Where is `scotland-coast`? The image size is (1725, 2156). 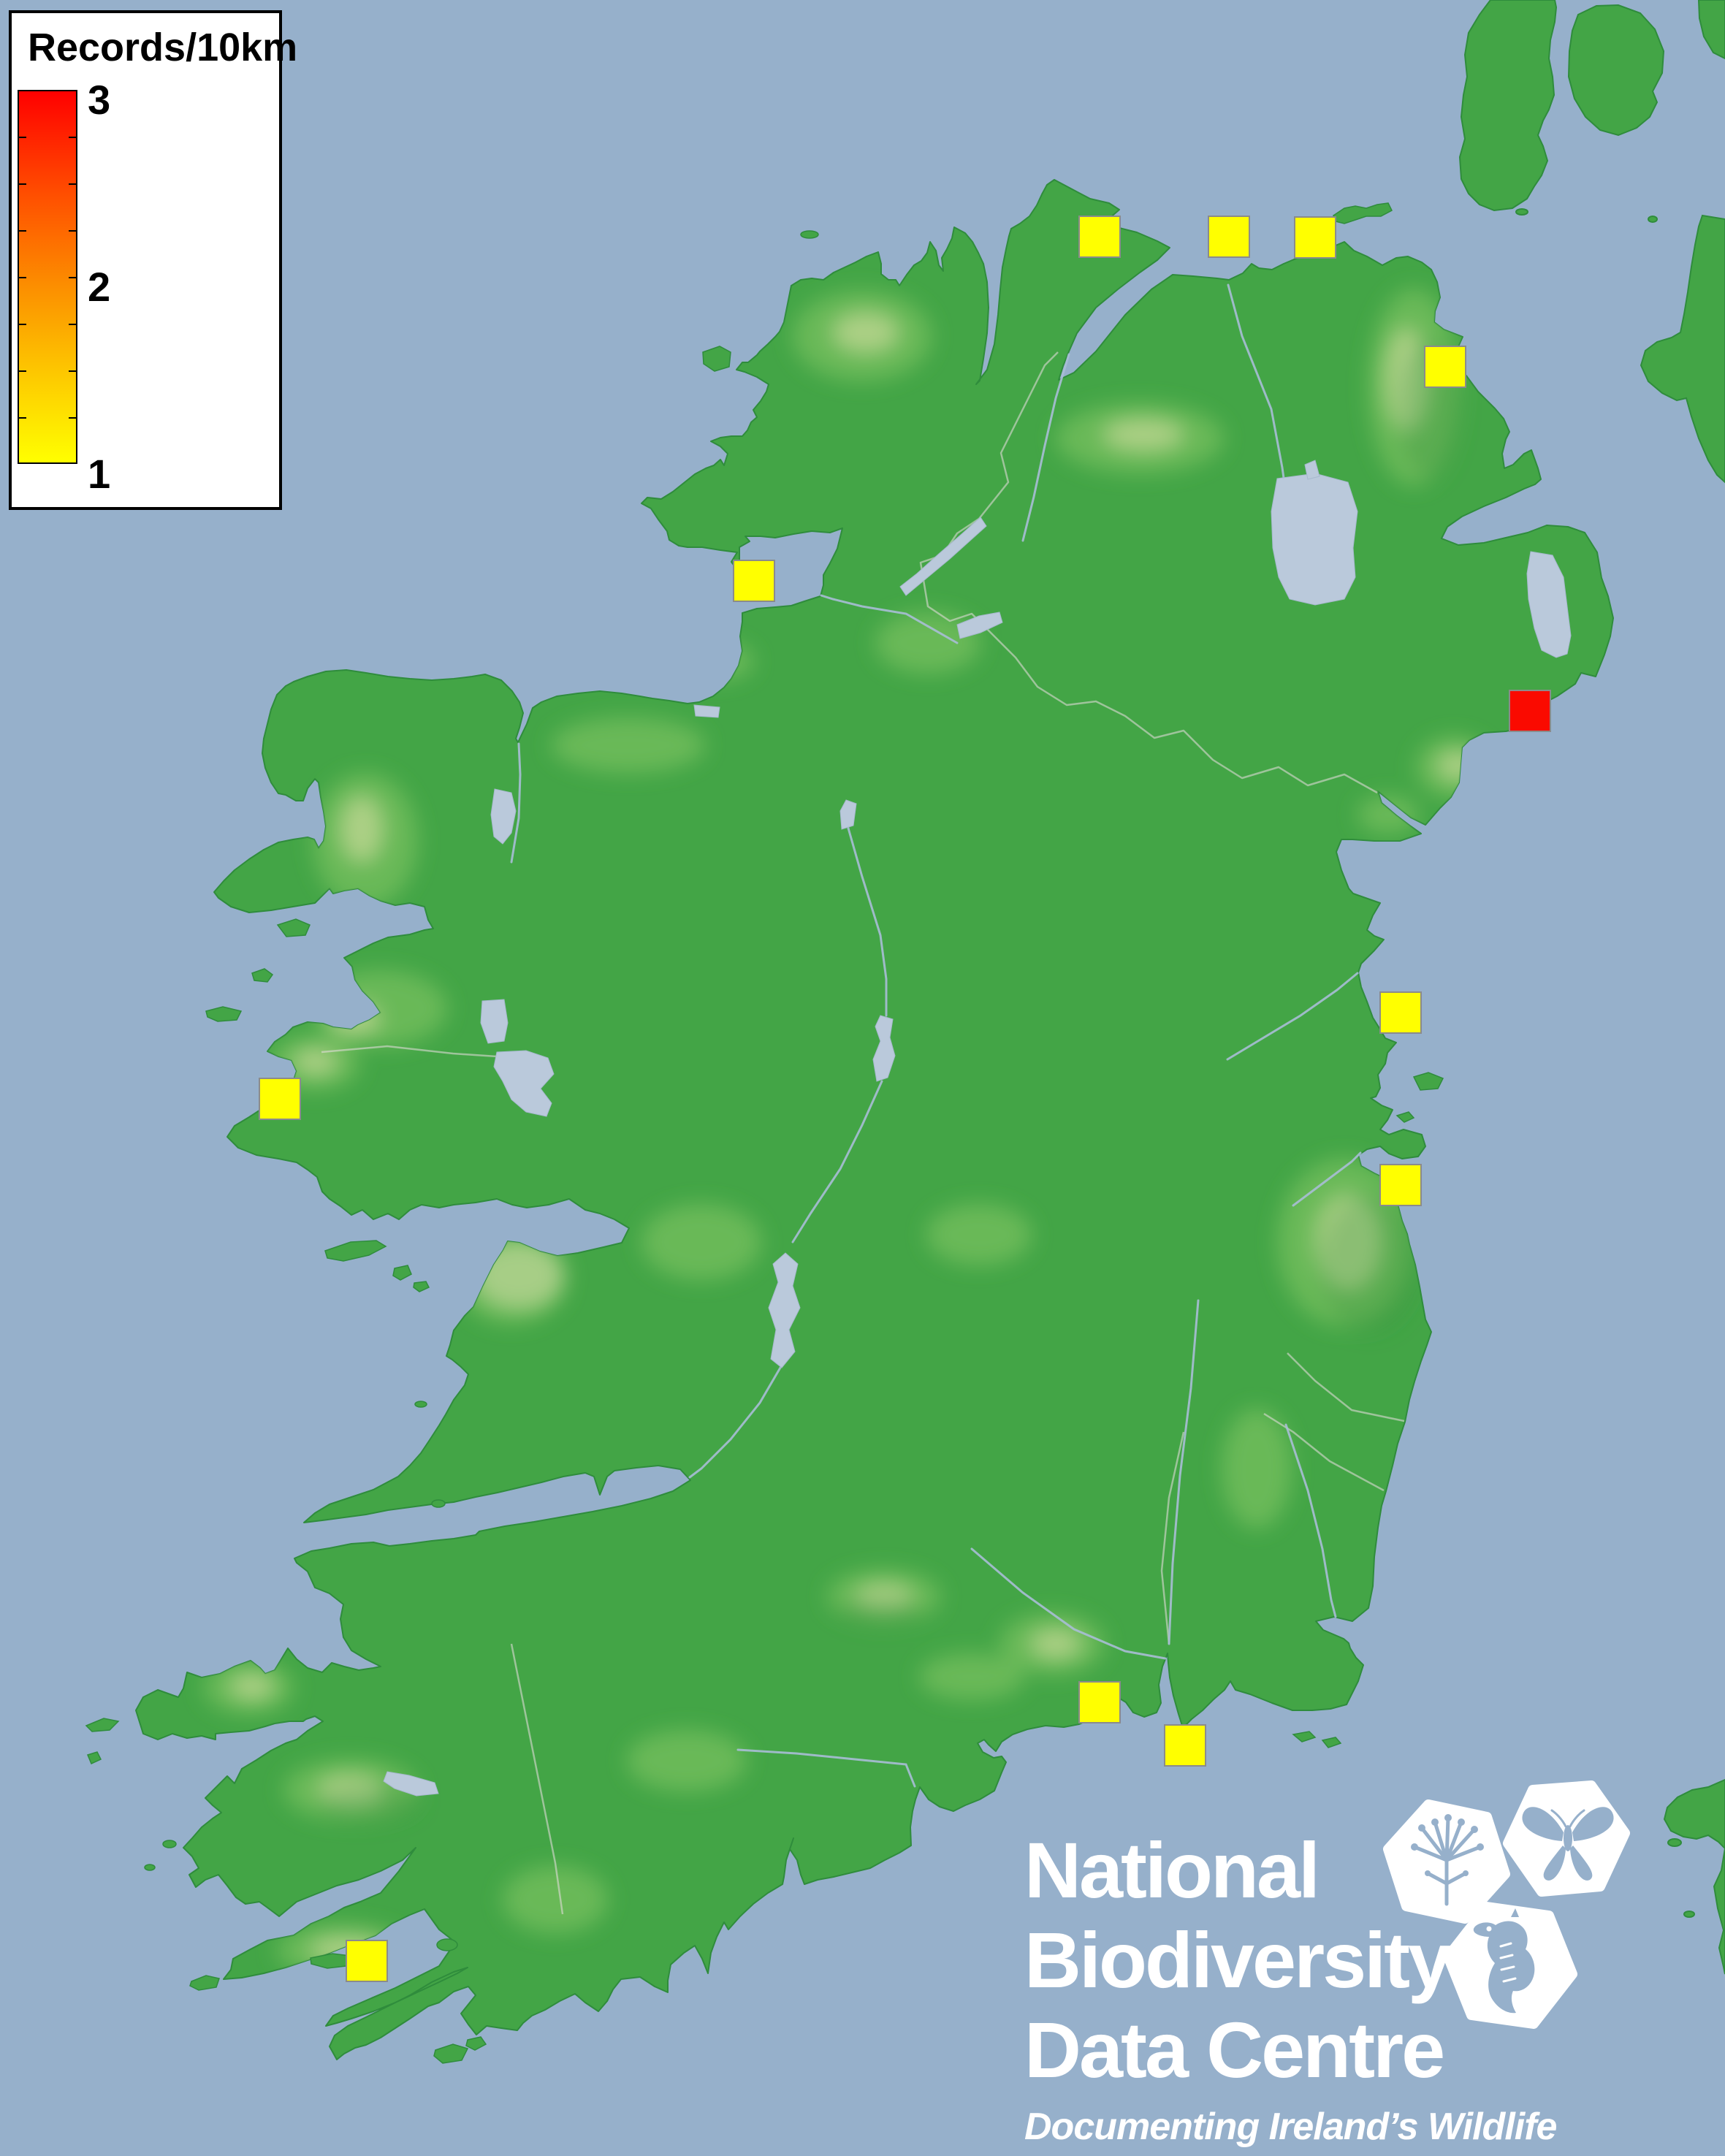 scotland-coast is located at coordinates (1591, 242).